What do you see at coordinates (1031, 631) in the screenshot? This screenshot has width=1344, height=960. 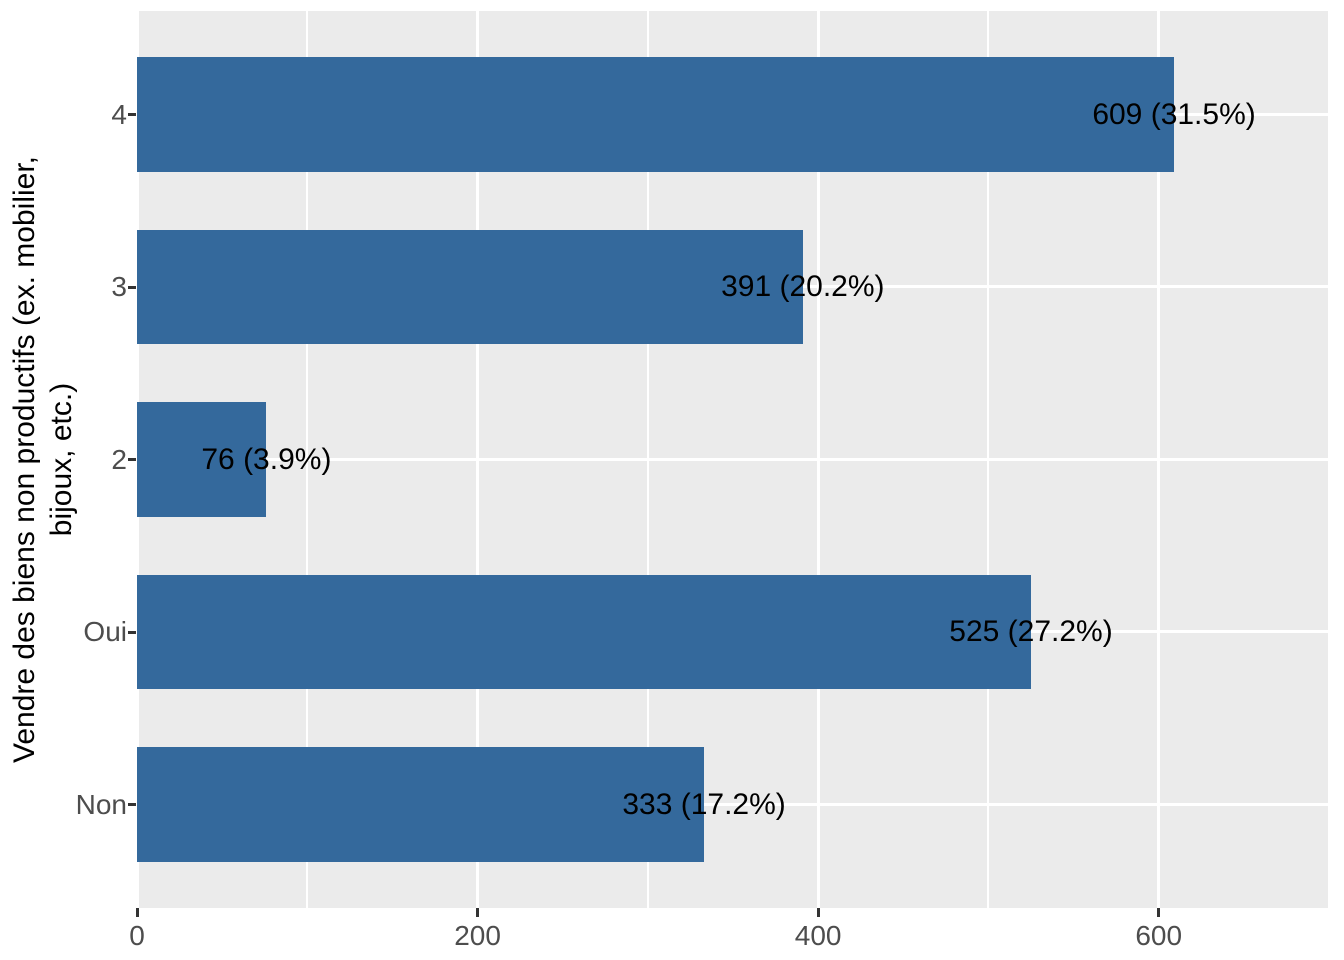 I see `bar-value-label: 525 (27.2%)` at bounding box center [1031, 631].